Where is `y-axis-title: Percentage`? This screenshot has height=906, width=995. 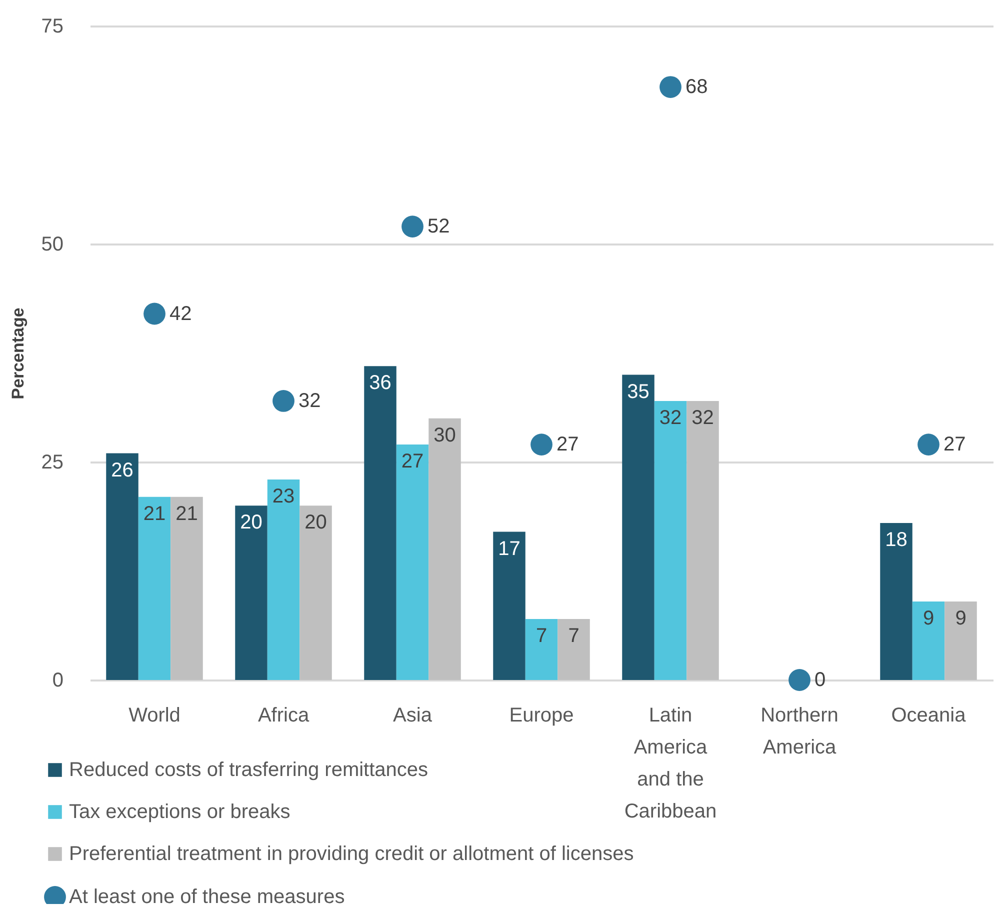
y-axis-title: Percentage is located at coordinates (18, 354).